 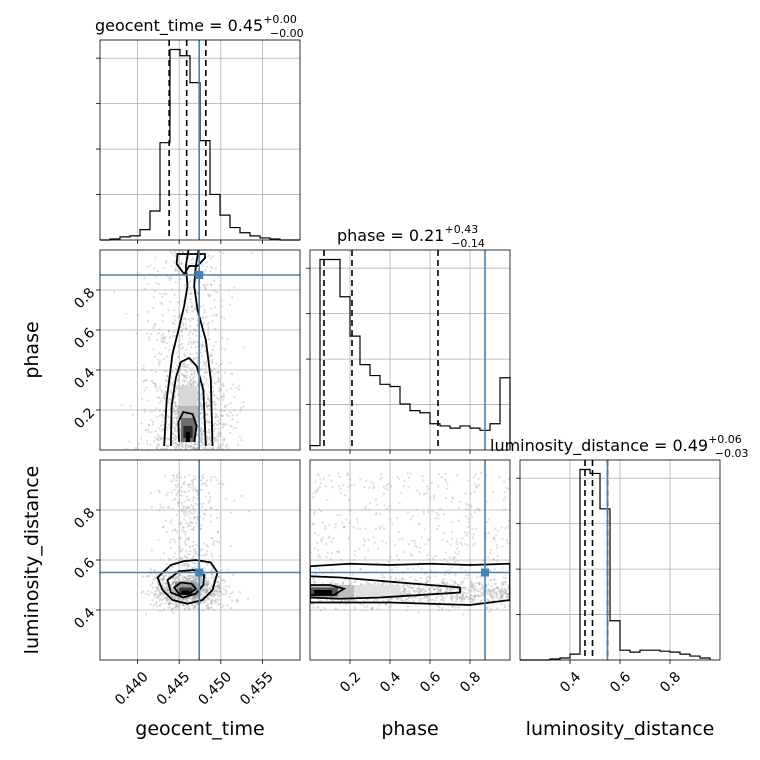 I want to click on histogram-steps, so click(x=410, y=354).